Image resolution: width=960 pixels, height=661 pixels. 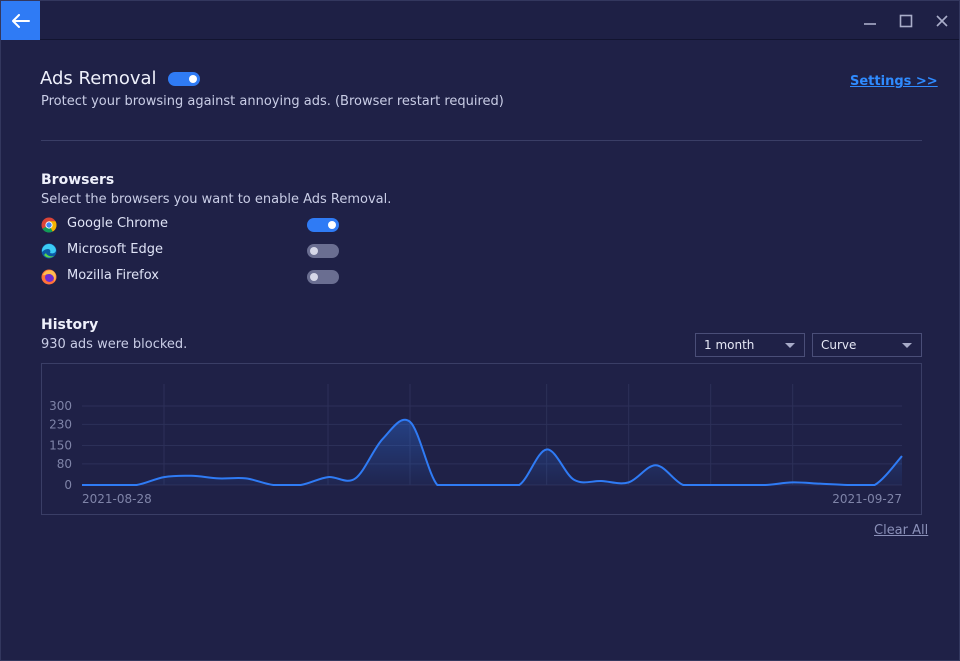 I want to click on arrow-left-icon, so click(x=20, y=20).